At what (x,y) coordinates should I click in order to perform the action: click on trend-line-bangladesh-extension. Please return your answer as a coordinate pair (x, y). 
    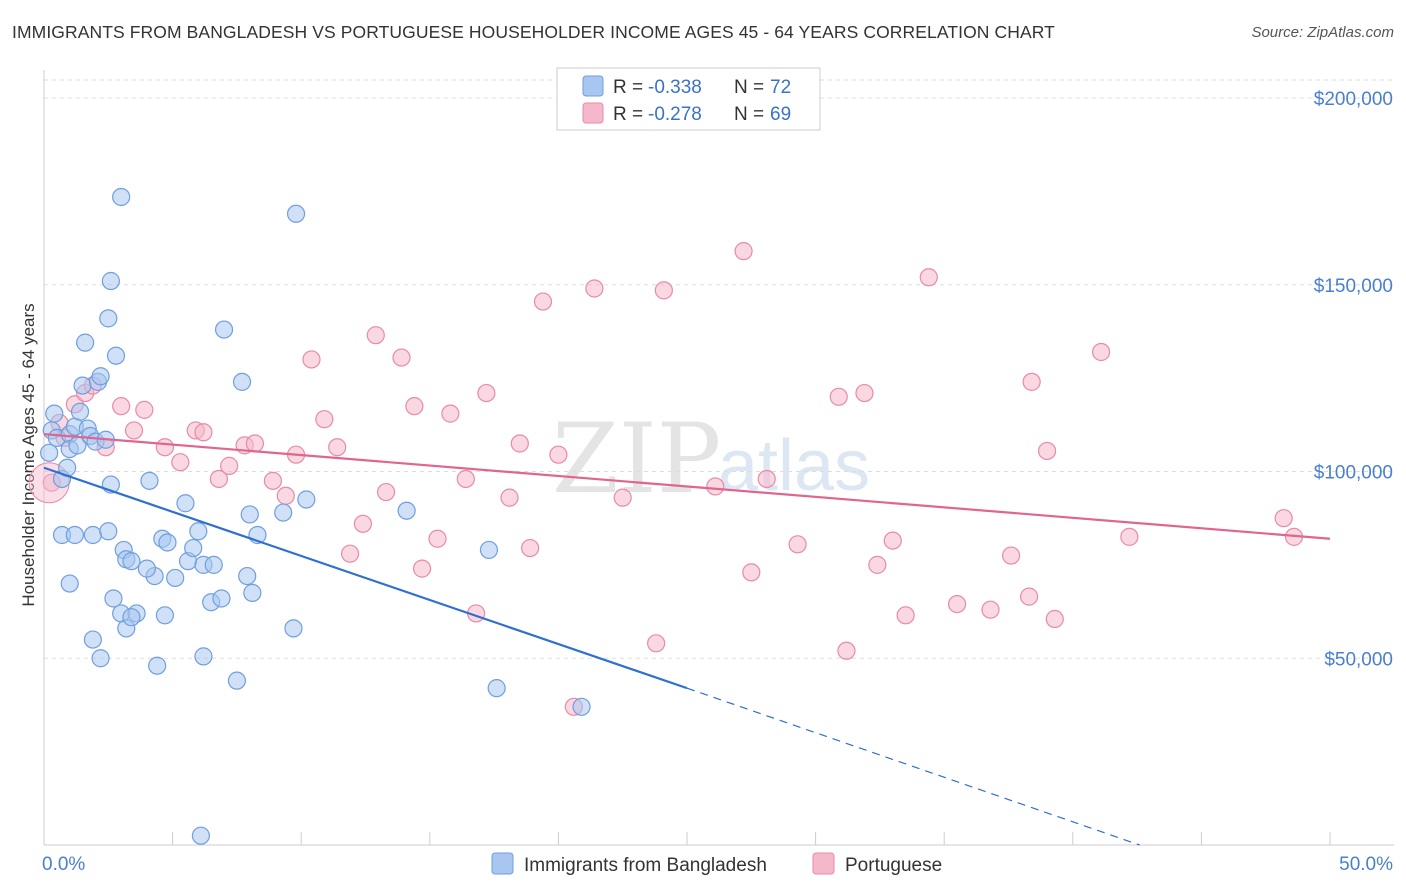
    Looking at the image, I should click on (913, 766).